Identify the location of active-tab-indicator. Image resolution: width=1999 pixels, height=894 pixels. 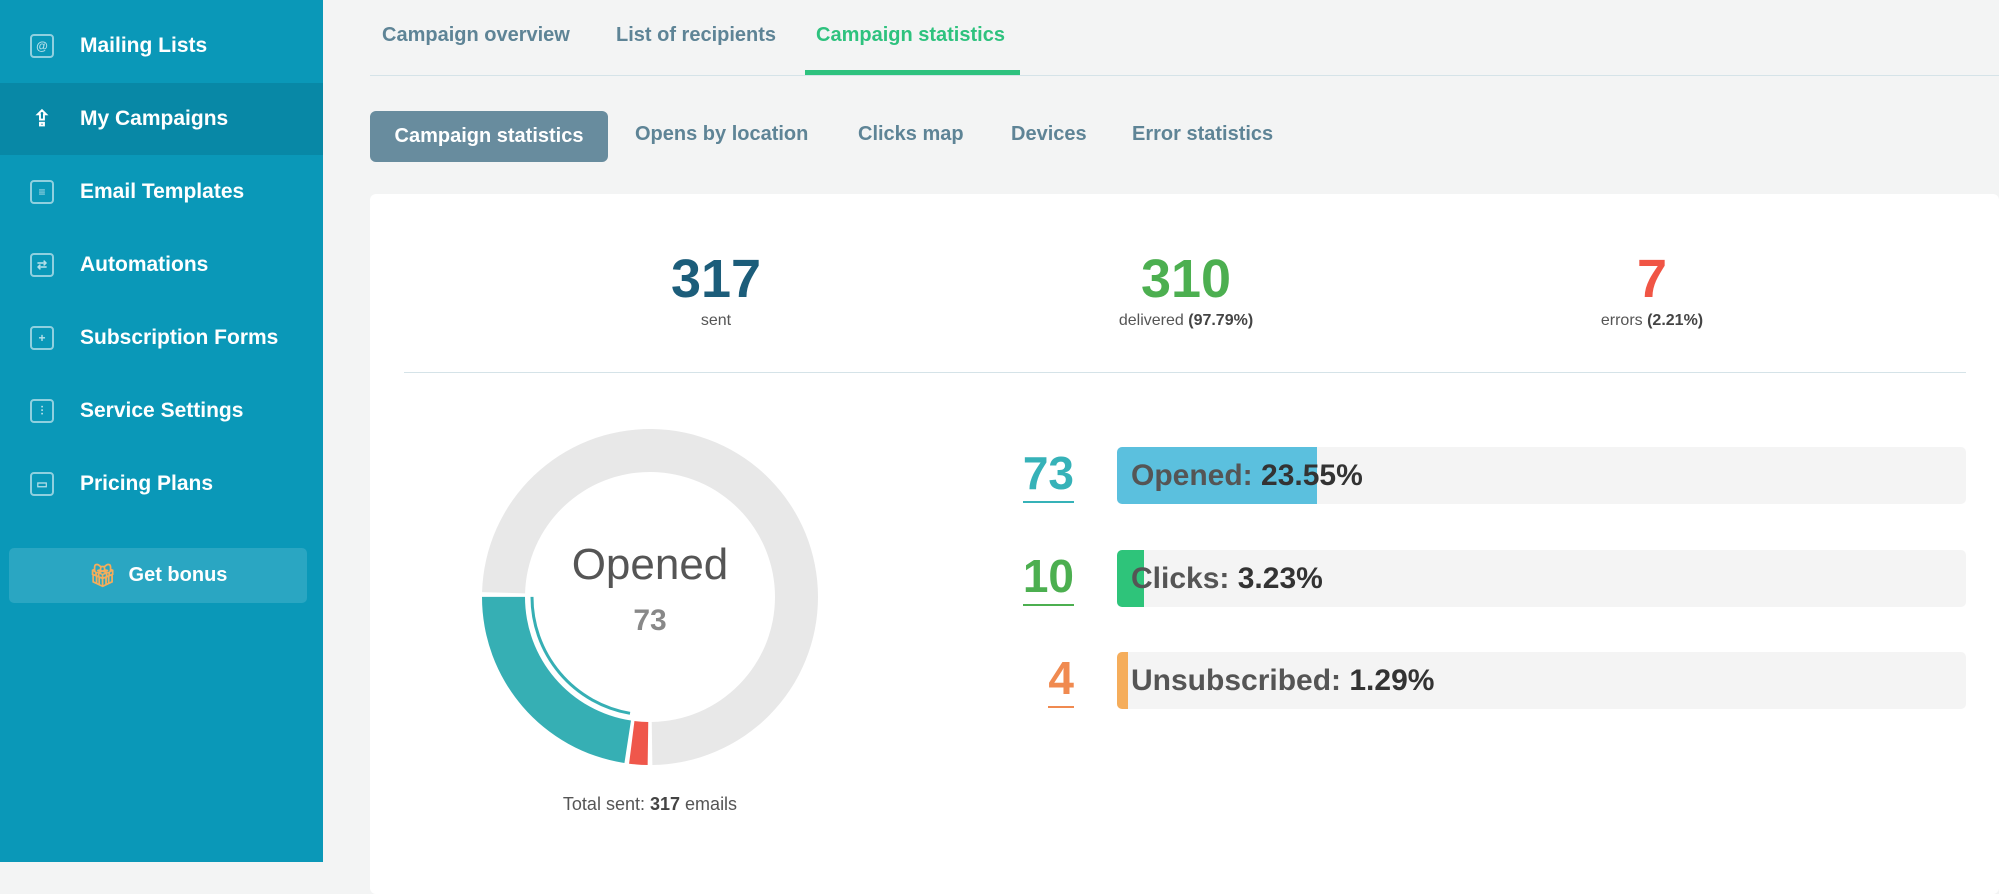
(912, 72).